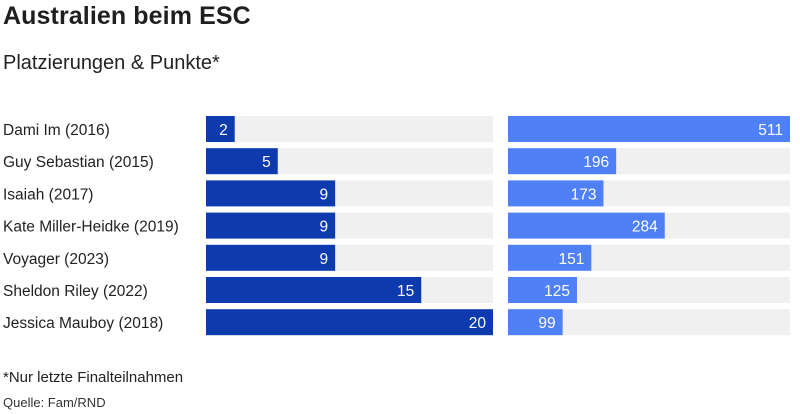 This screenshot has width=800, height=414. I want to click on points-value-label: 284, so click(645, 227).